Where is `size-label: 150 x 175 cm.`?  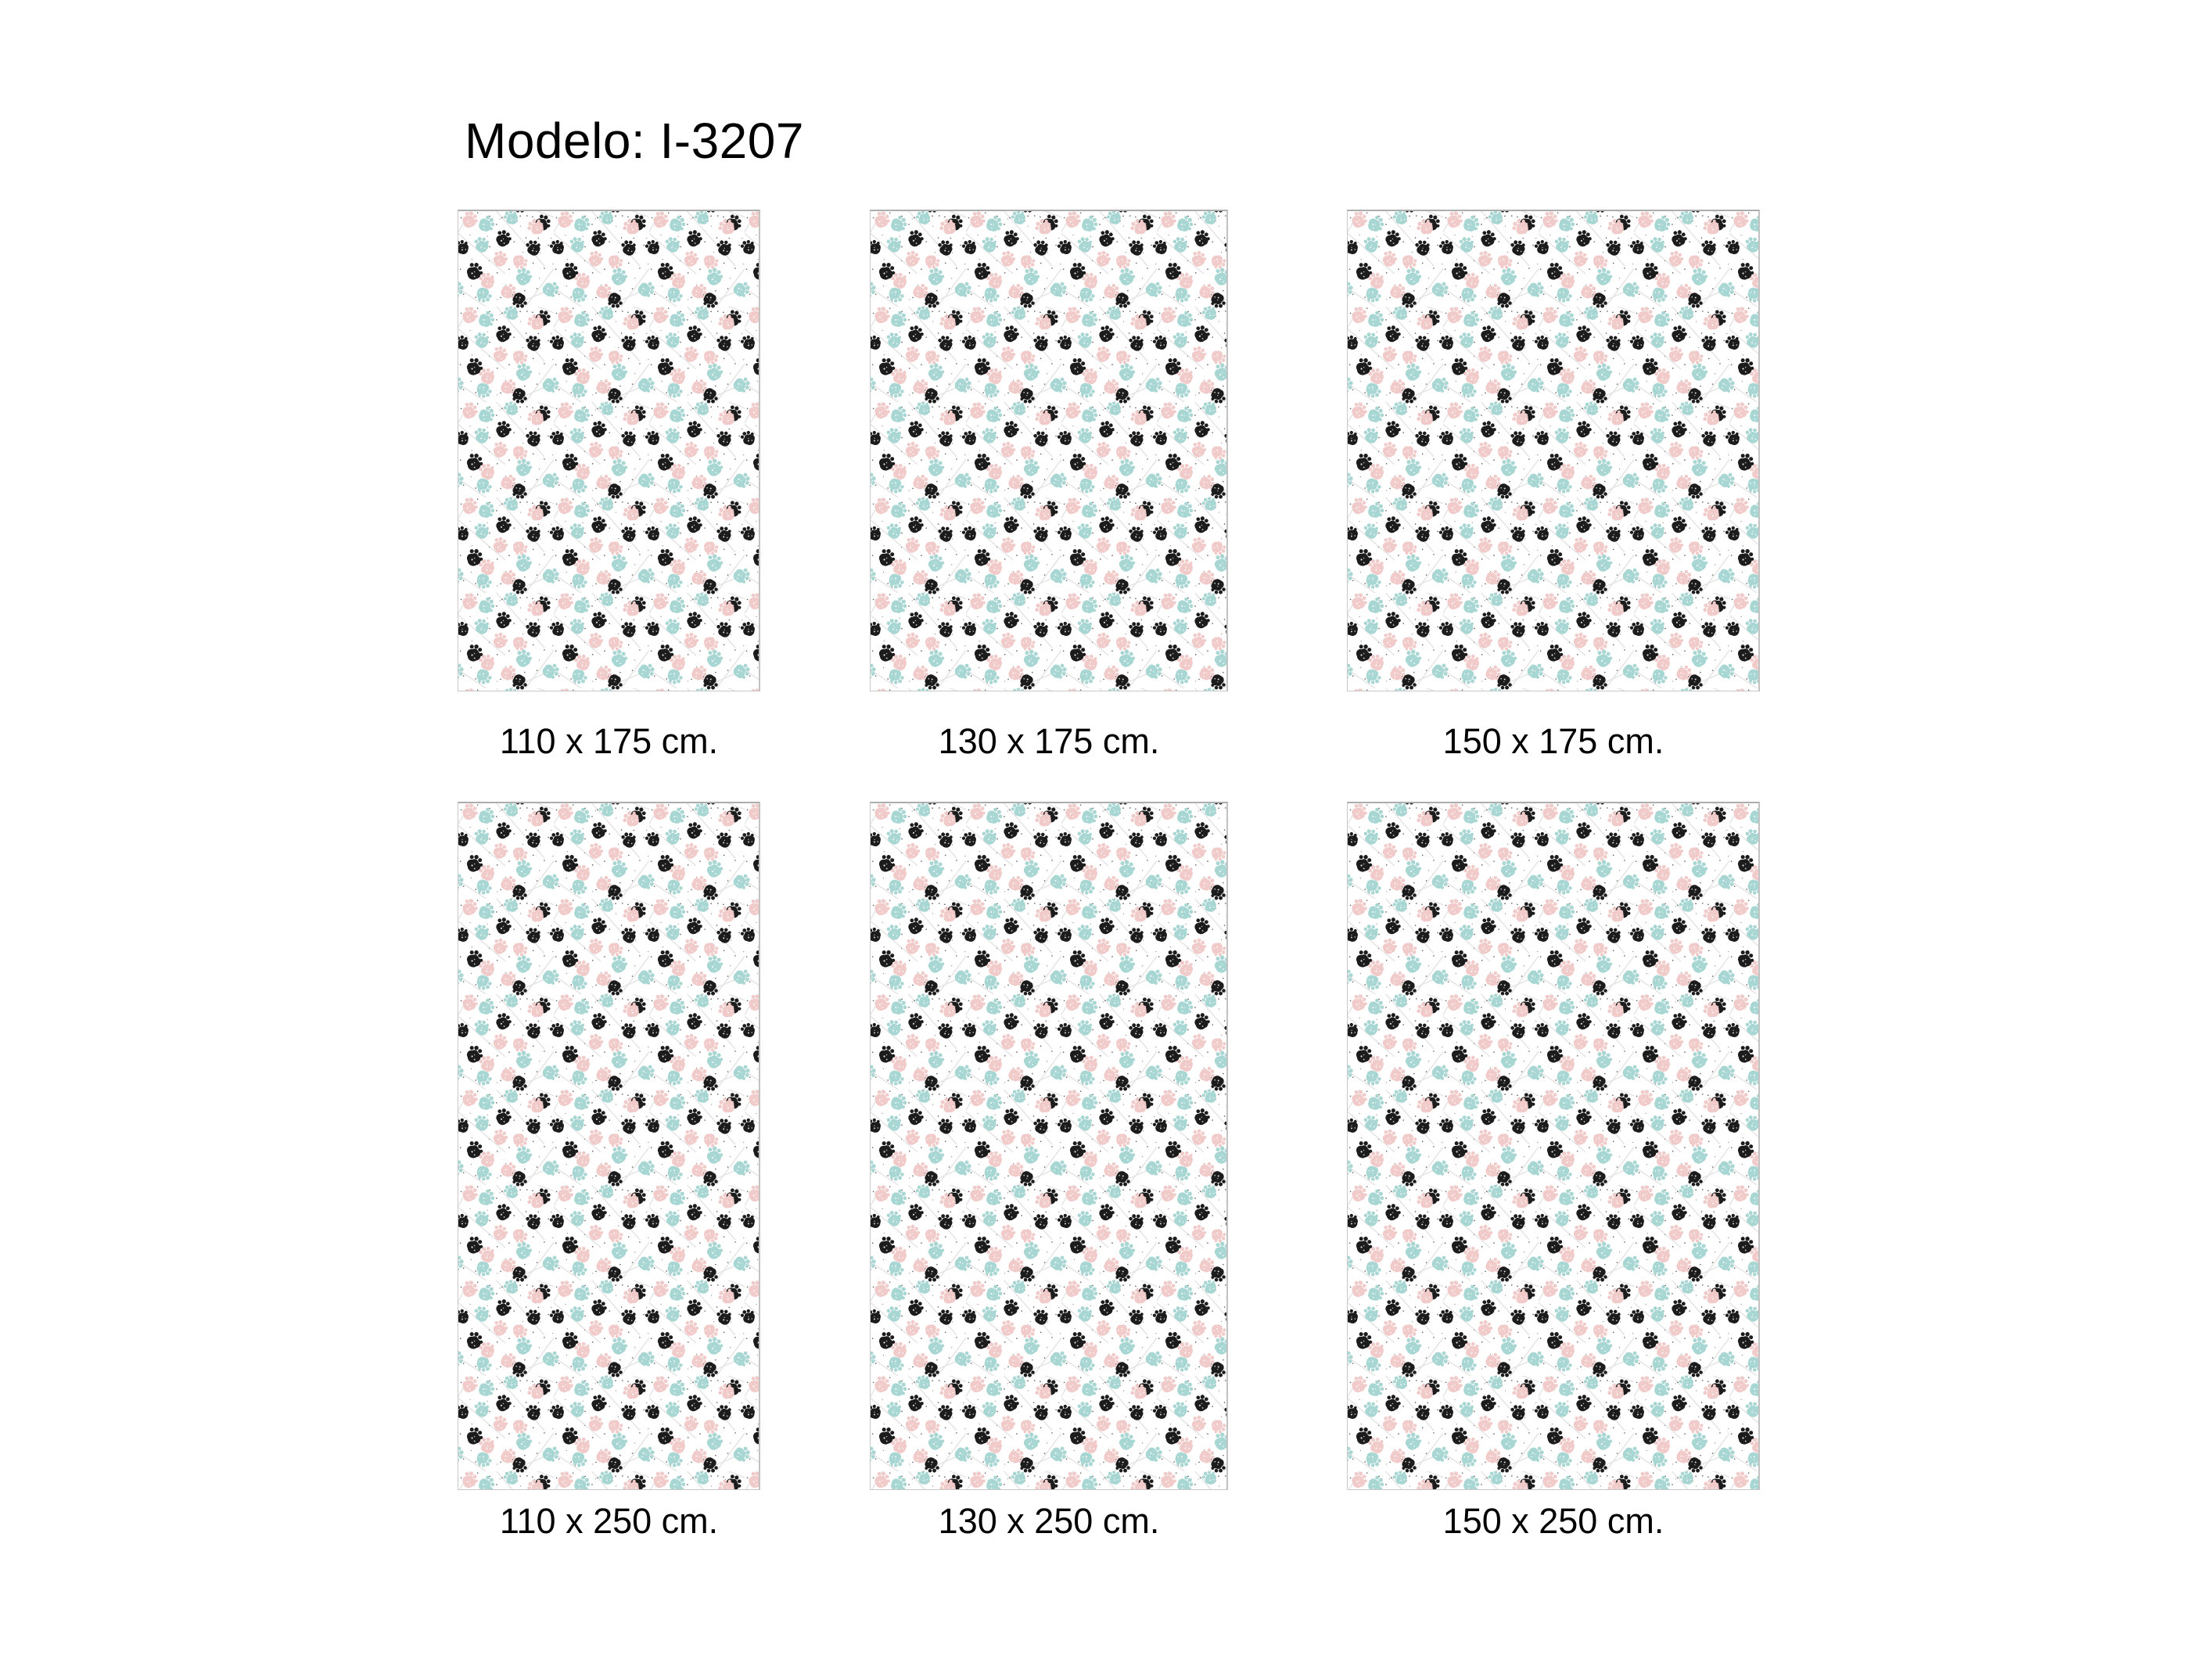 size-label: 150 x 175 cm. is located at coordinates (1553, 741).